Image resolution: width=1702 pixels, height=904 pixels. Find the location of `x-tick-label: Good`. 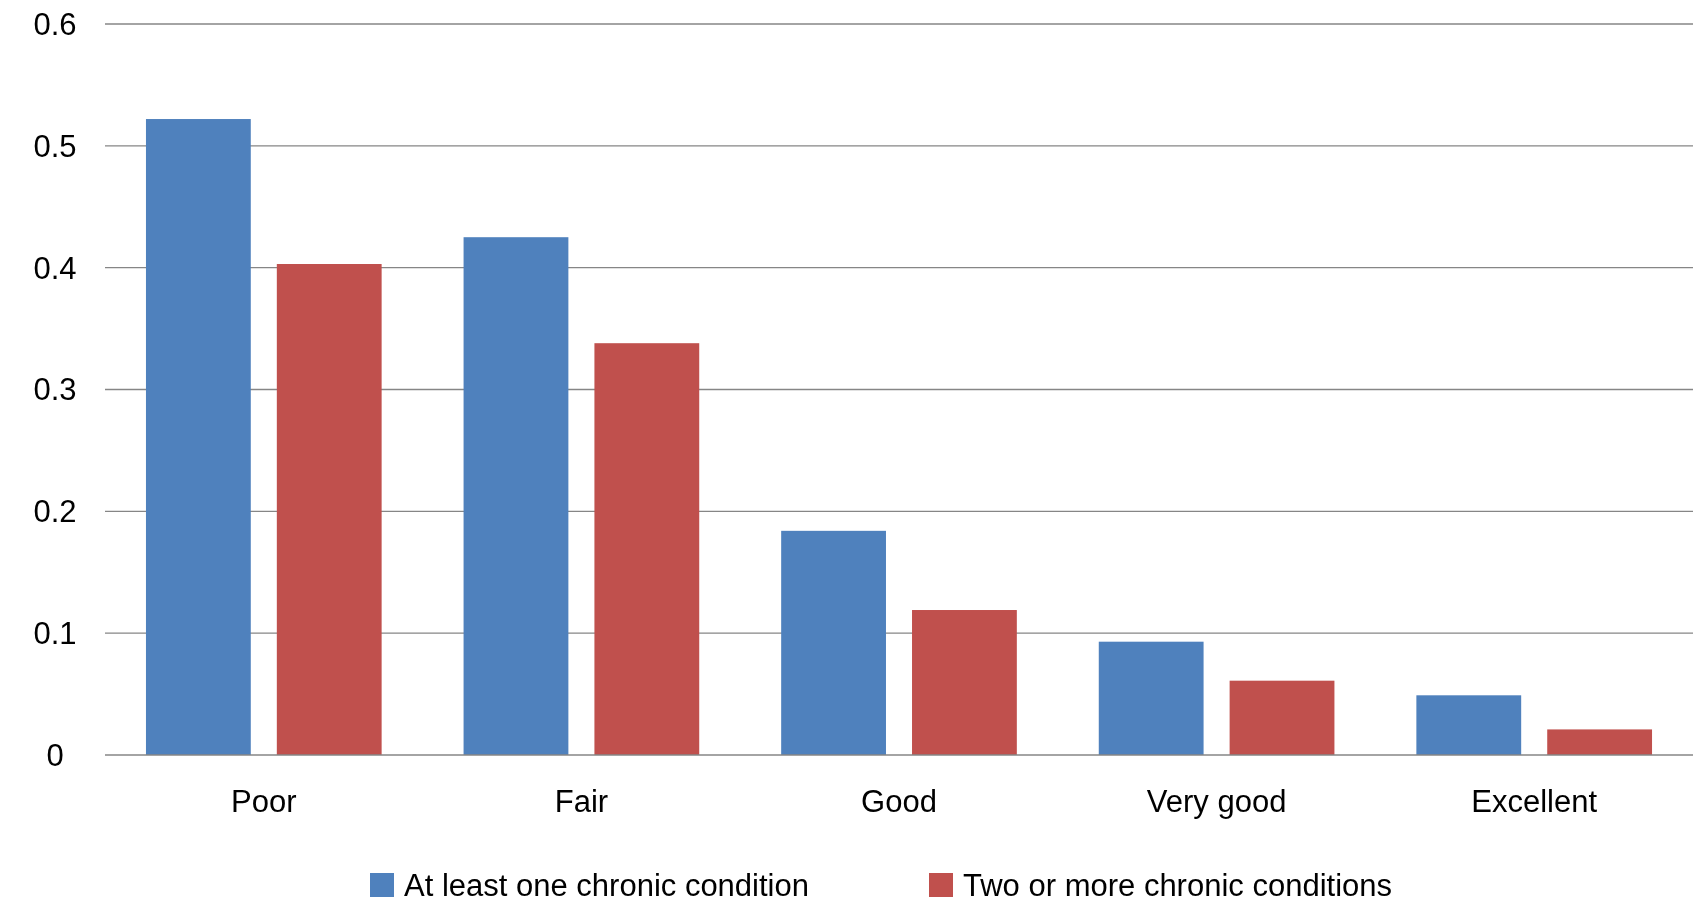

x-tick-label: Good is located at coordinates (899, 801).